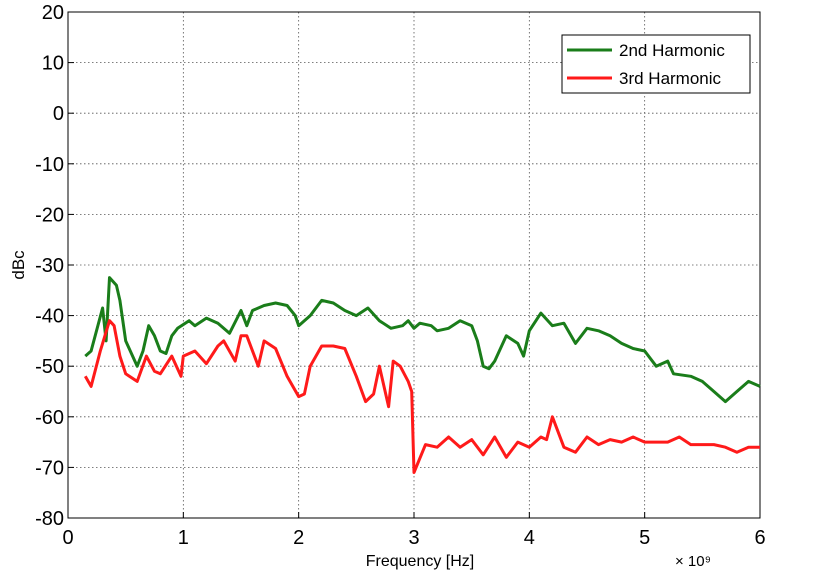 The image size is (819, 579). I want to click on y-tick-label: -10, so click(49, 165).